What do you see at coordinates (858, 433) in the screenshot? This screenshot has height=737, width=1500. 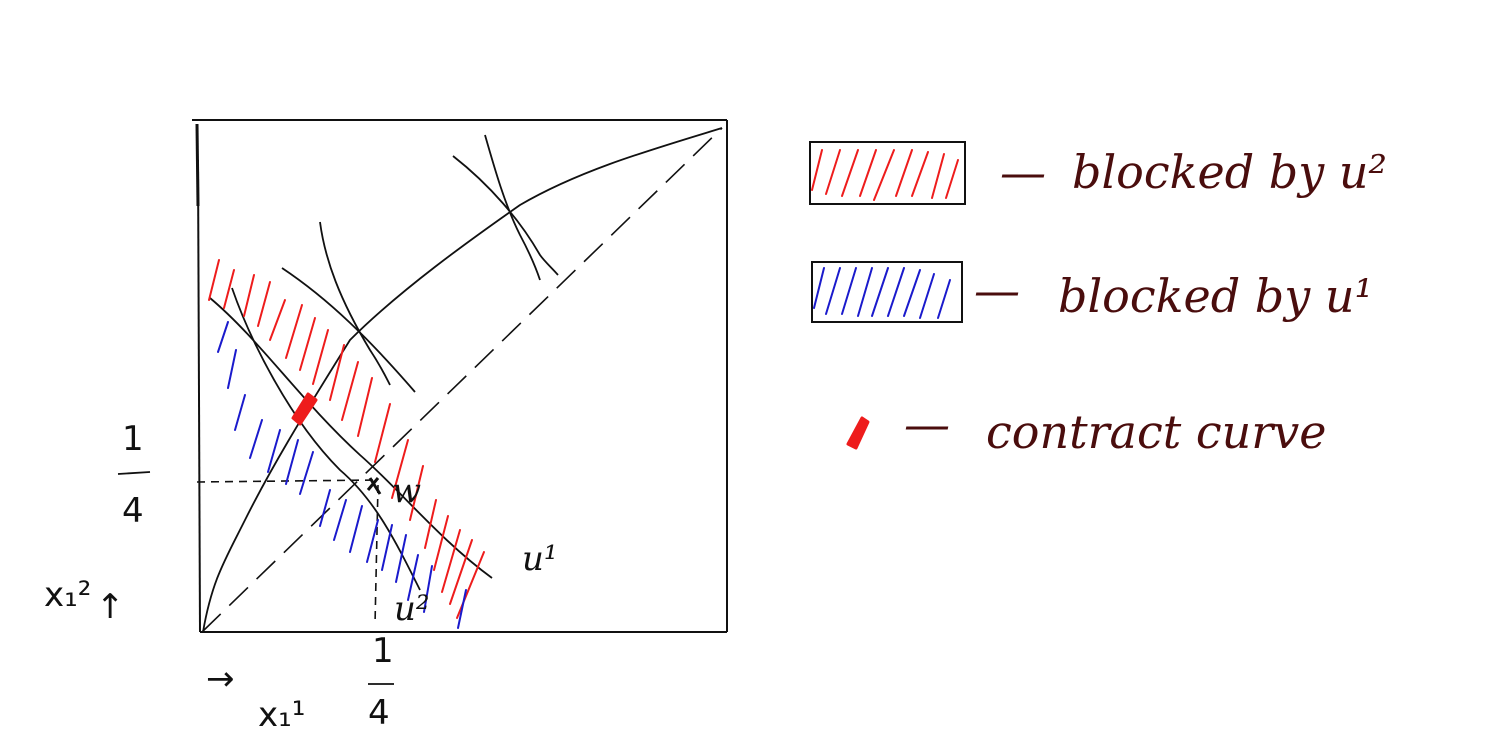 I see `legend-swatch-contract` at bounding box center [858, 433].